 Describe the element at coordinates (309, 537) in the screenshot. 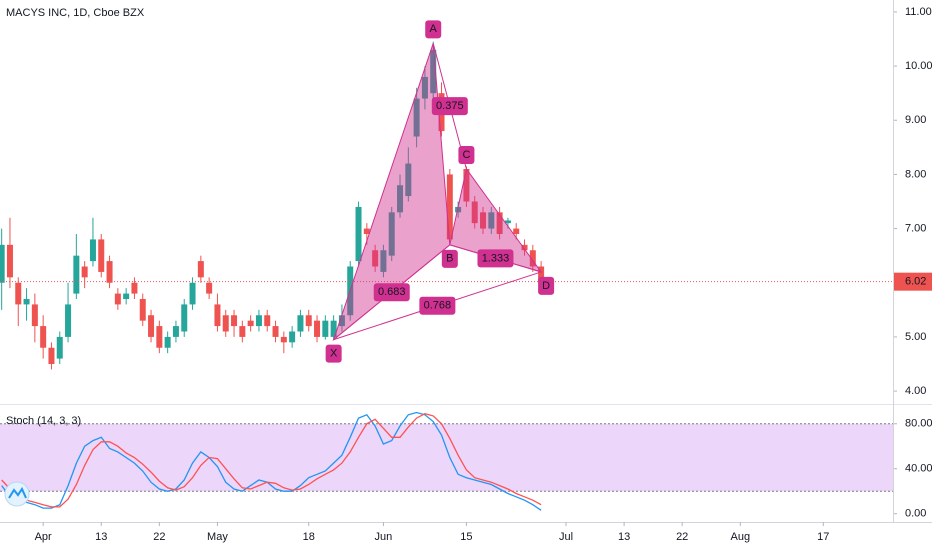

I see `x-tick-label: 18` at that location.